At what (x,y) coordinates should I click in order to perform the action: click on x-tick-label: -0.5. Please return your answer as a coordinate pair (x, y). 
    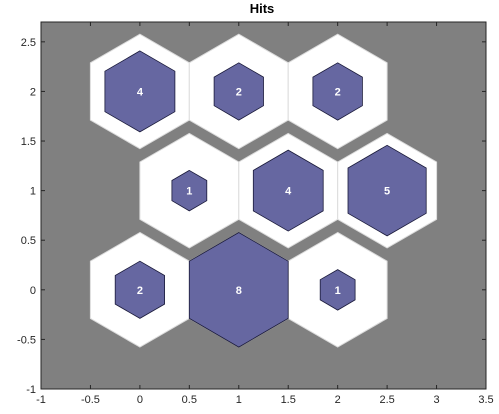
    Looking at the image, I should click on (90, 400).